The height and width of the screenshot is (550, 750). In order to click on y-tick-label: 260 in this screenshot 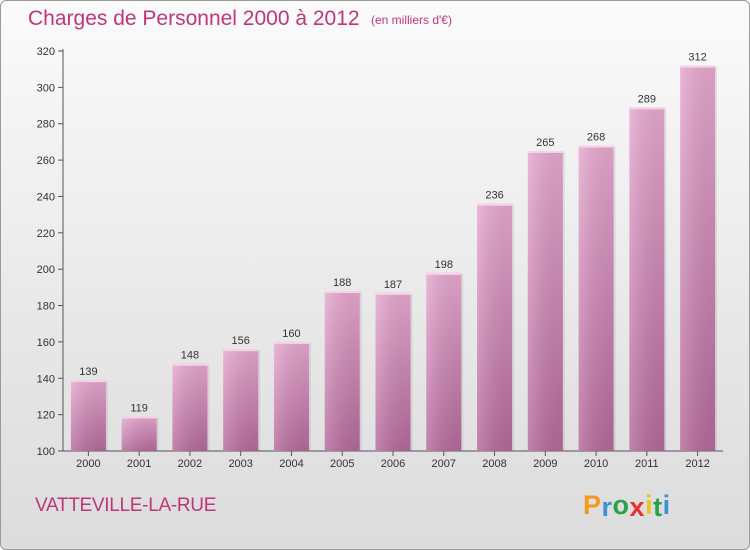, I will do `click(46, 161)`.